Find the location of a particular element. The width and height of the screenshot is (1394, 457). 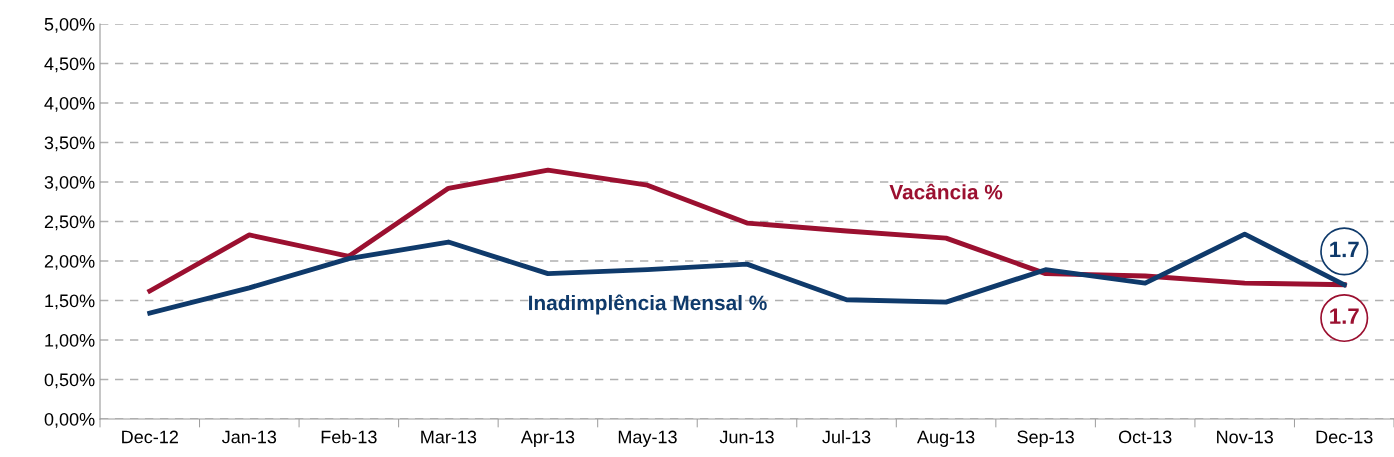

y-tick-label: 5,00% is located at coordinates (69, 25).